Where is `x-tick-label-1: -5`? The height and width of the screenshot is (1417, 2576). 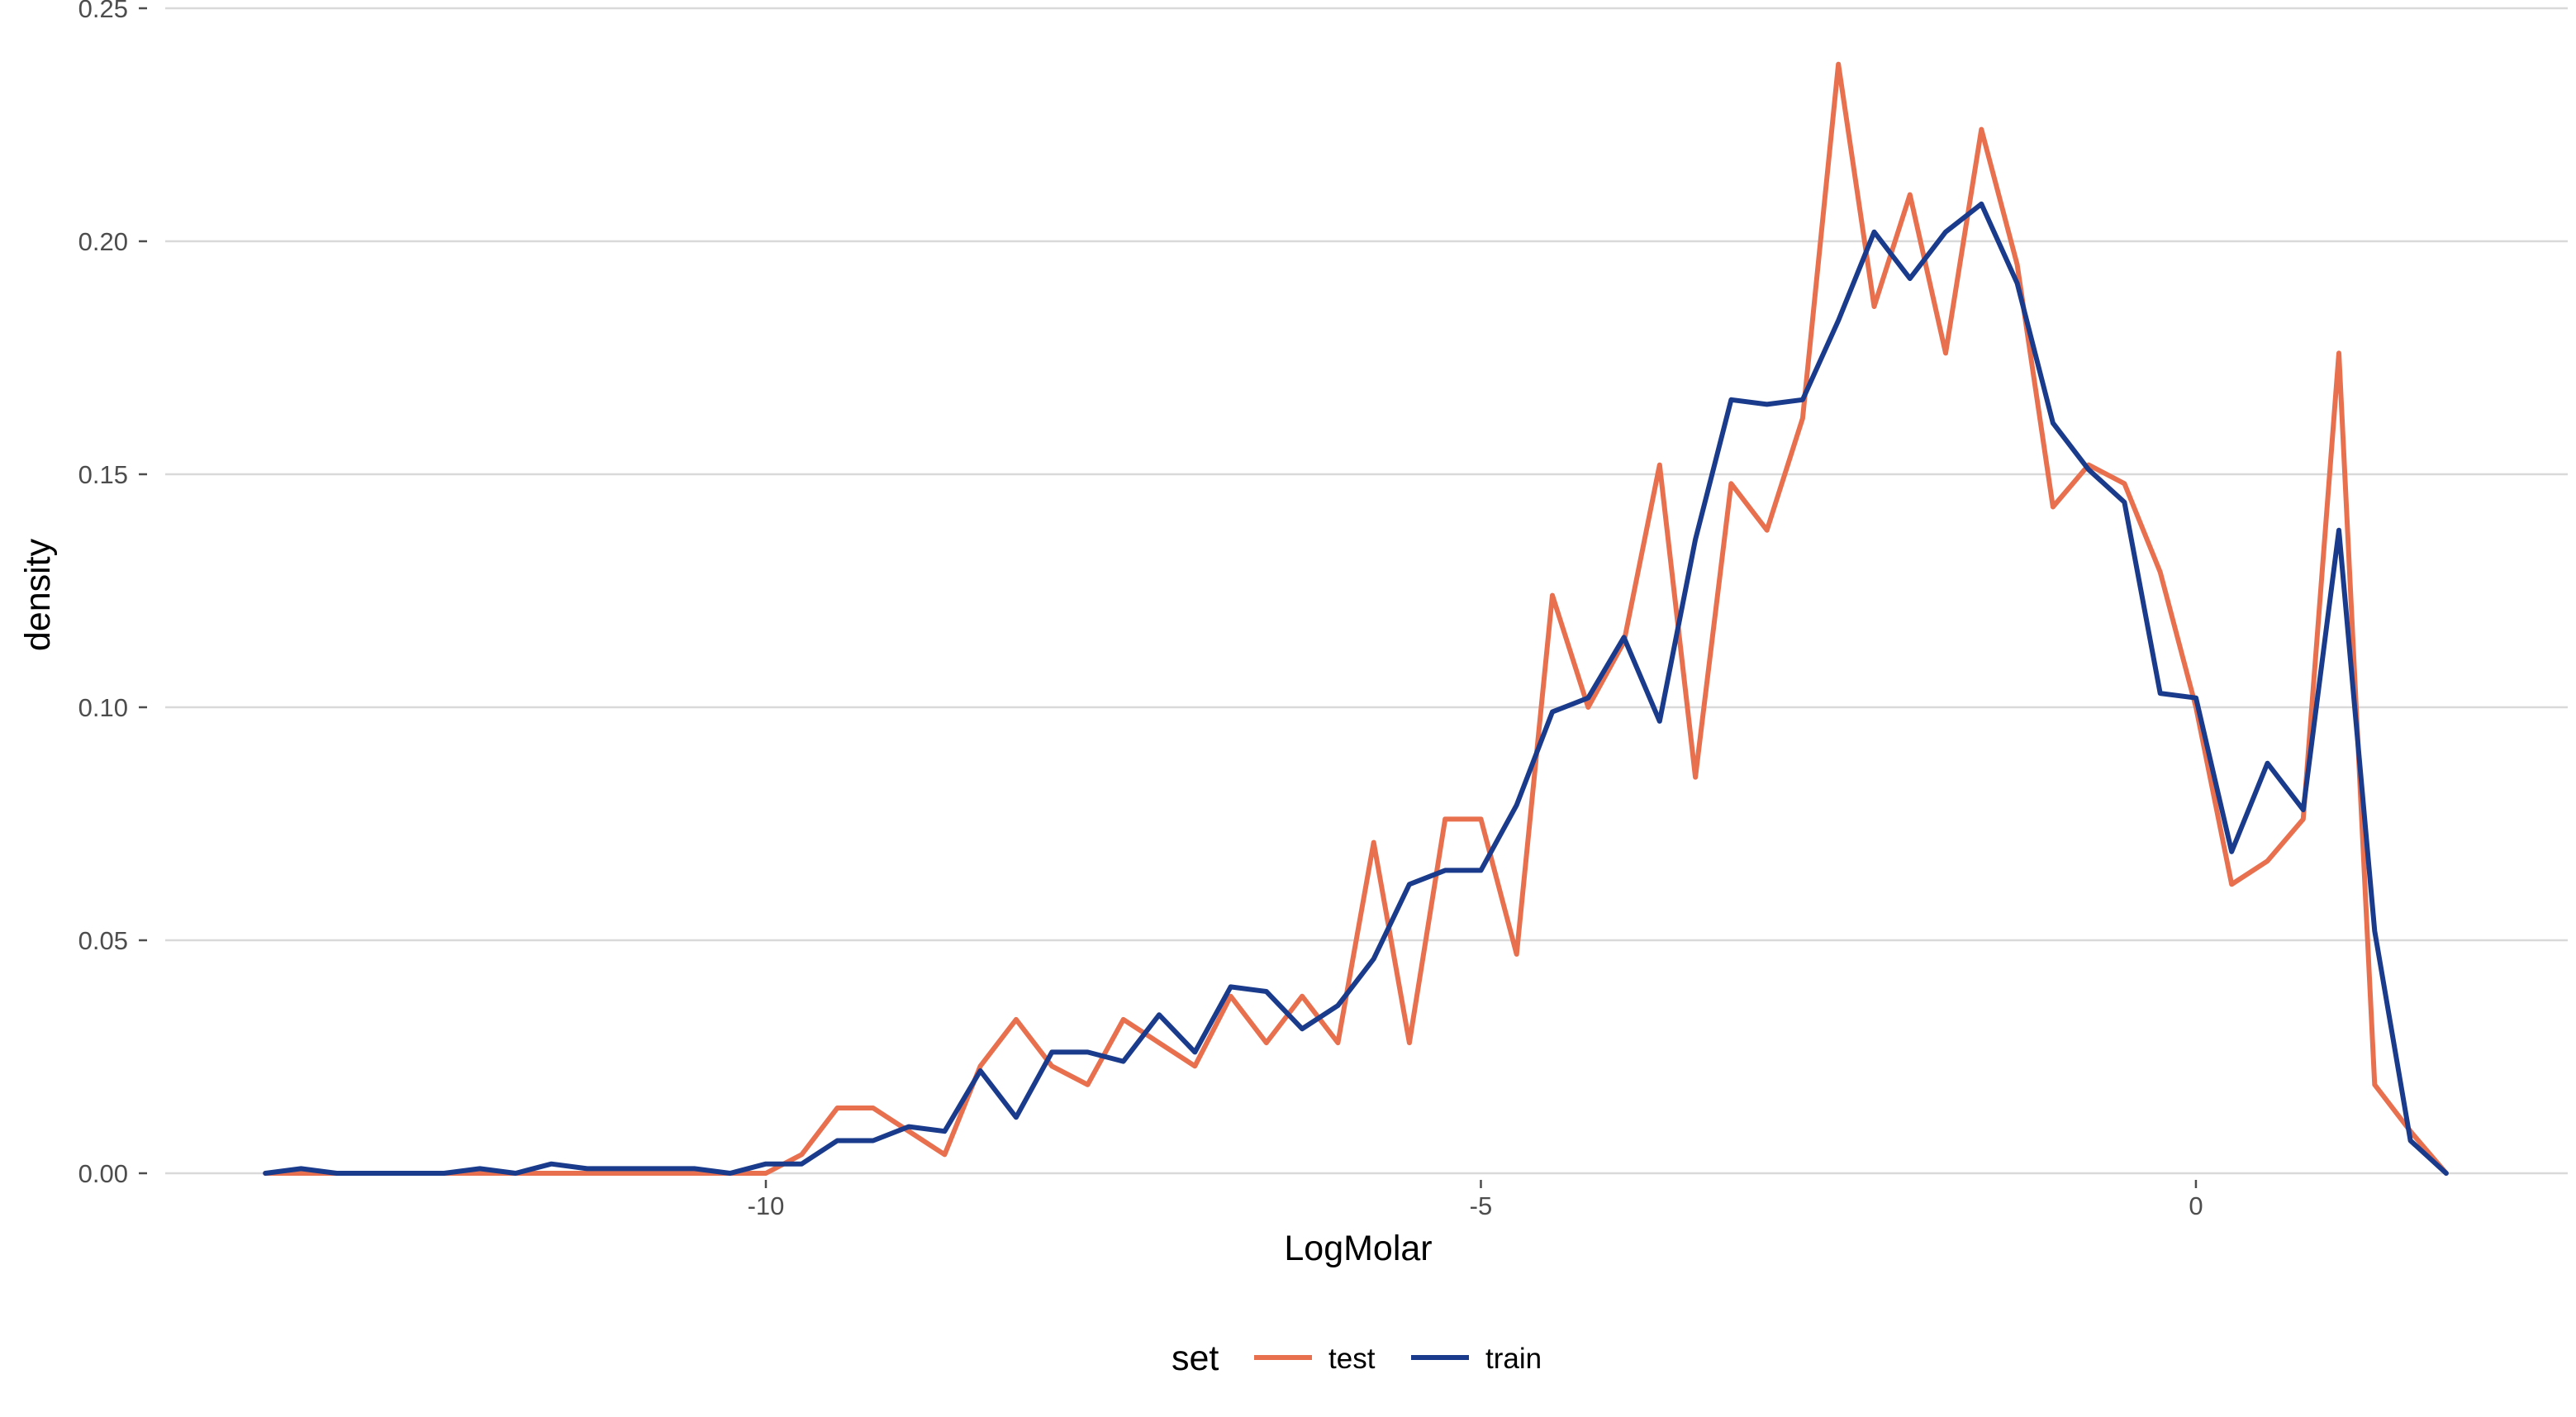 x-tick-label-1: -5 is located at coordinates (1481, 1205).